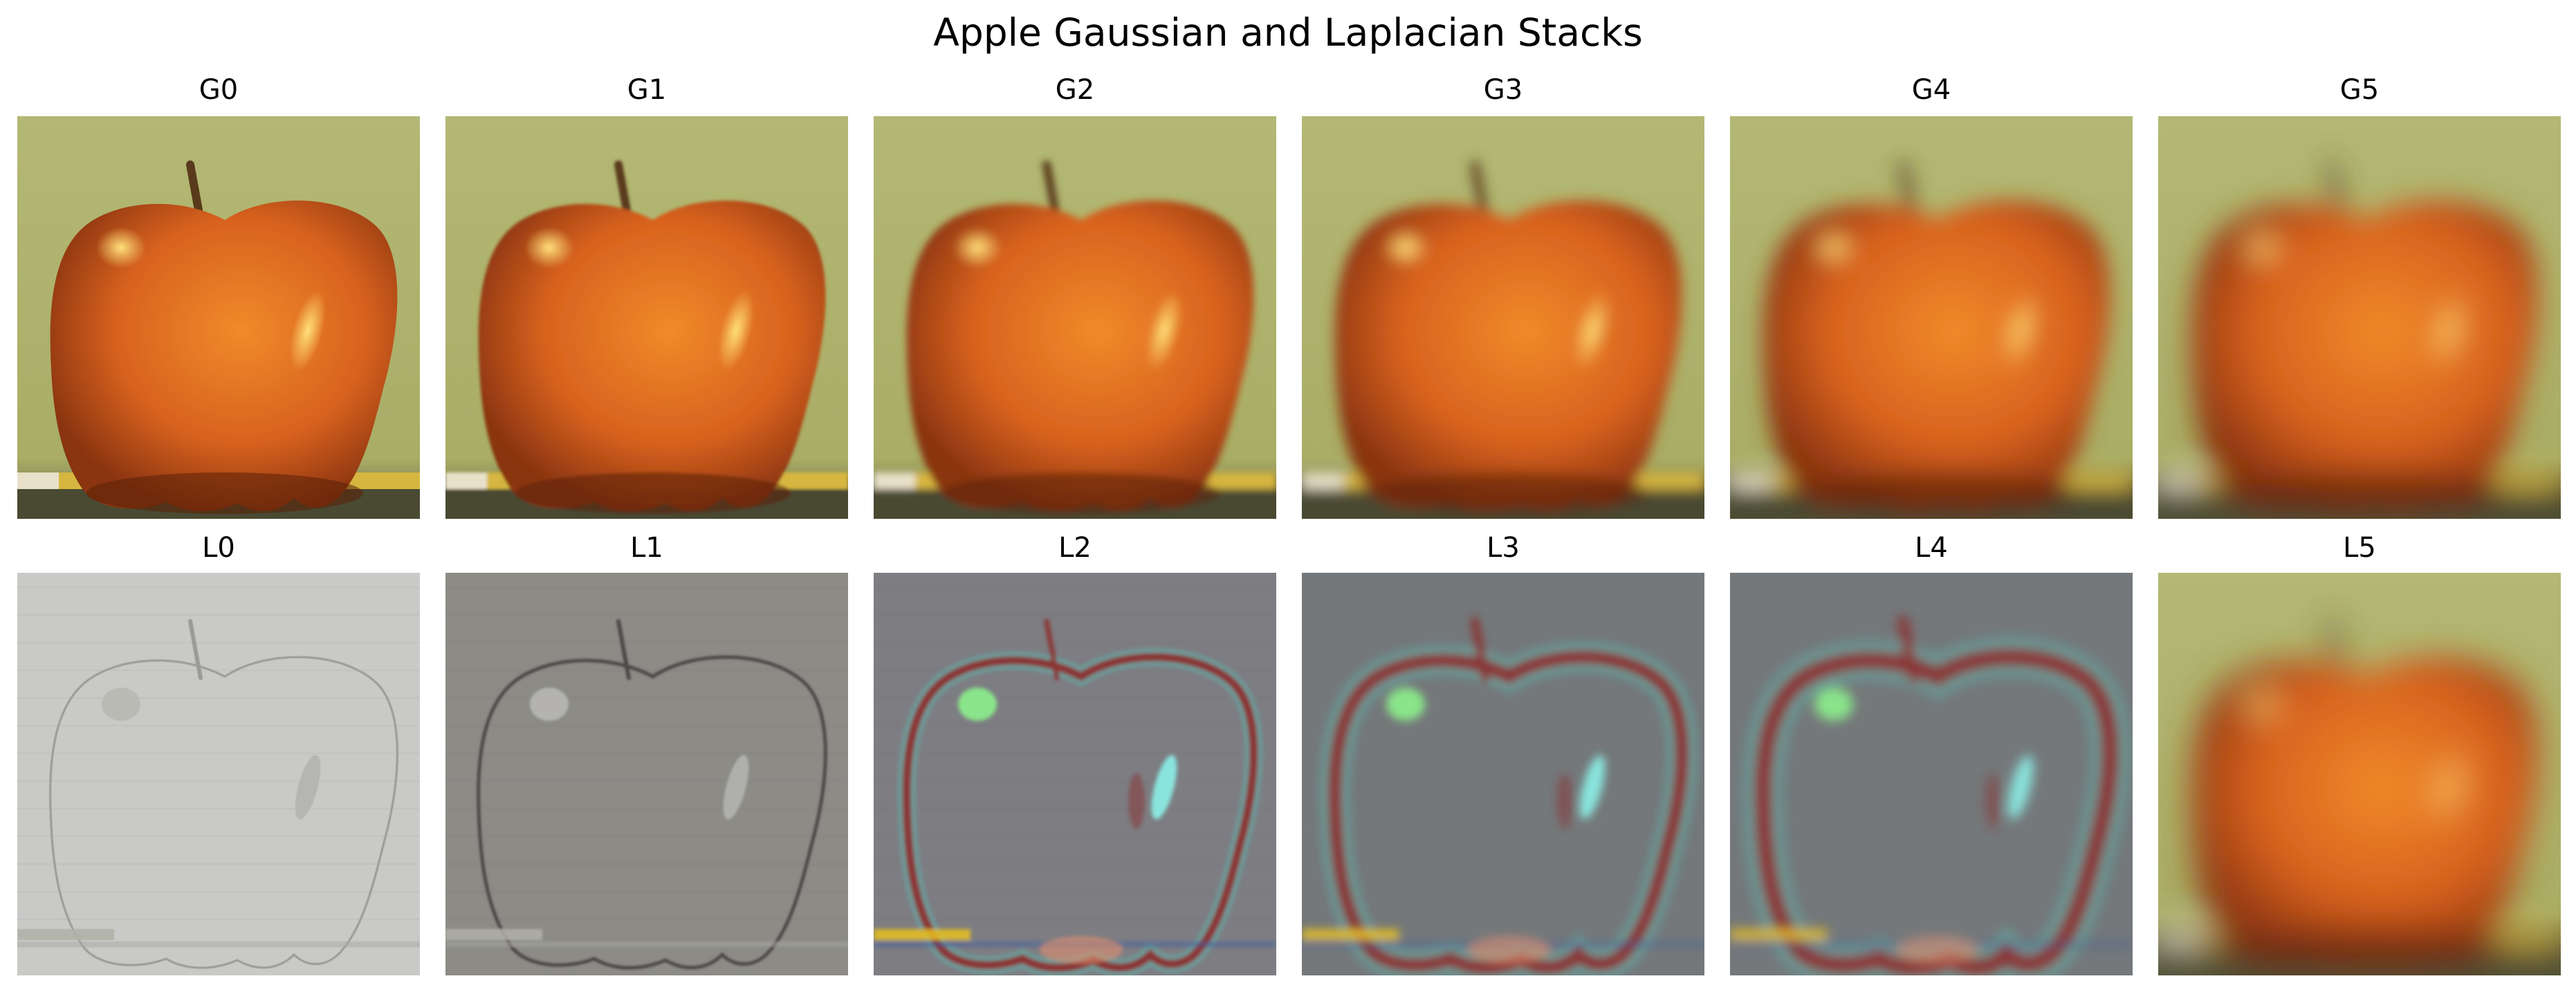 The height and width of the screenshot is (992, 2576). I want to click on panel-title-g0: G0, so click(219, 90).